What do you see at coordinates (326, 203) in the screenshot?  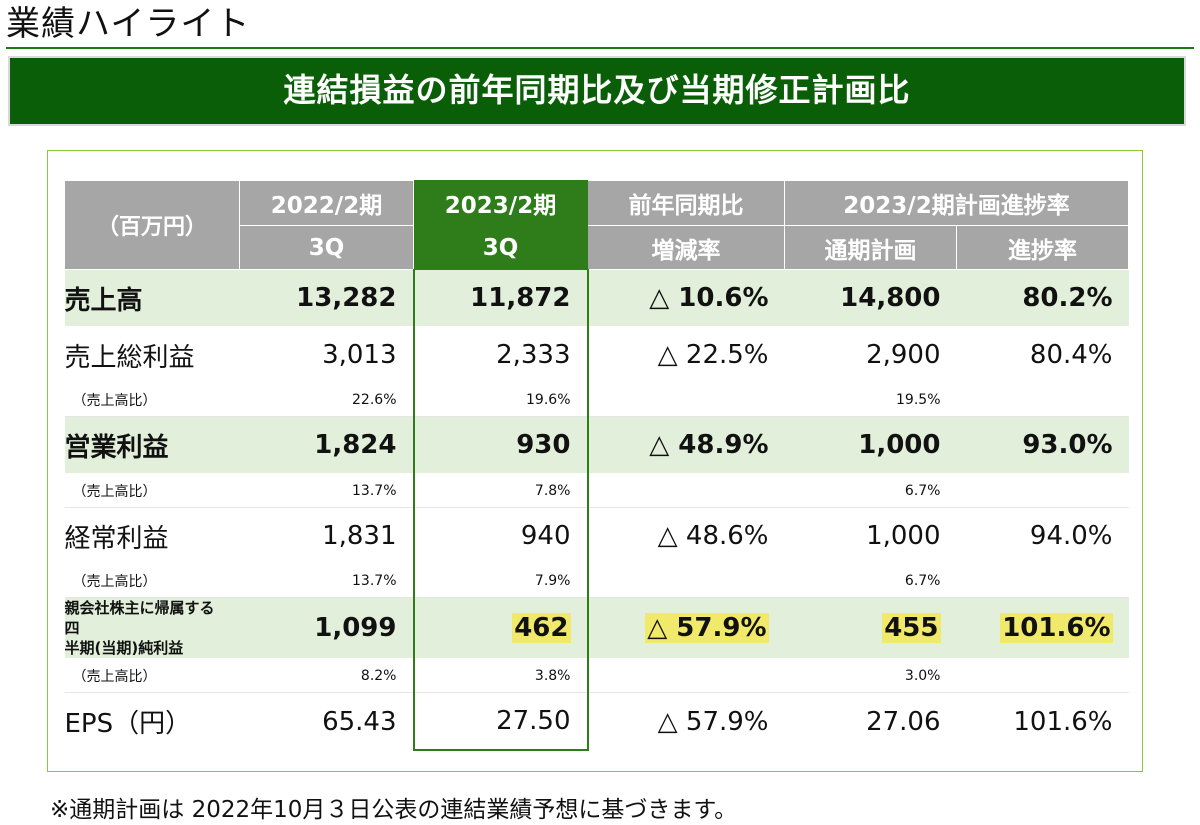 I see `header-prev-year: 2022/2期` at bounding box center [326, 203].